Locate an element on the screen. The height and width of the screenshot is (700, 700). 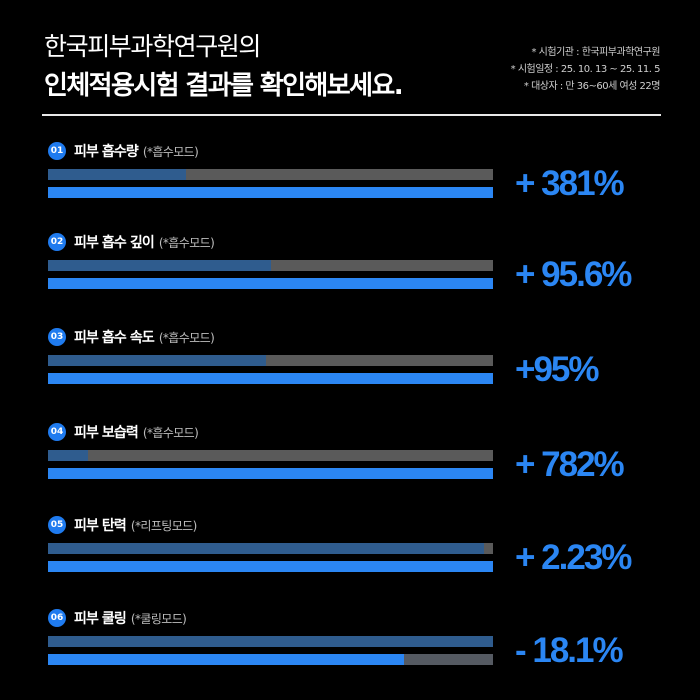
result-value-label: +95% is located at coordinates (557, 369).